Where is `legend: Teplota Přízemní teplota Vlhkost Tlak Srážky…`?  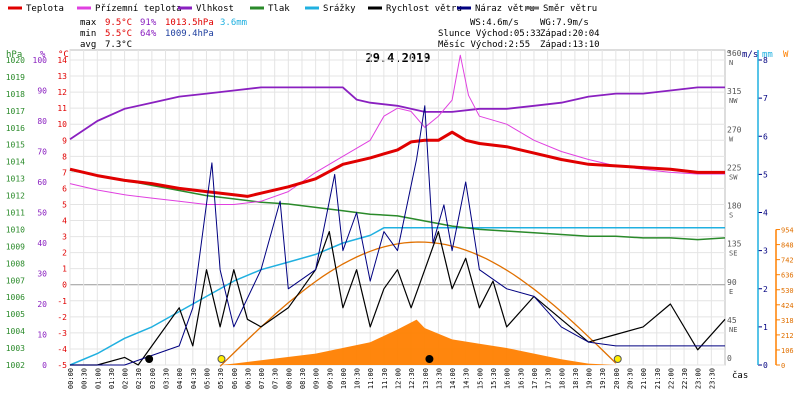 legend: Teplota Přízemní teplota Vlhkost Tlak Srážky… is located at coordinates (302, 9).